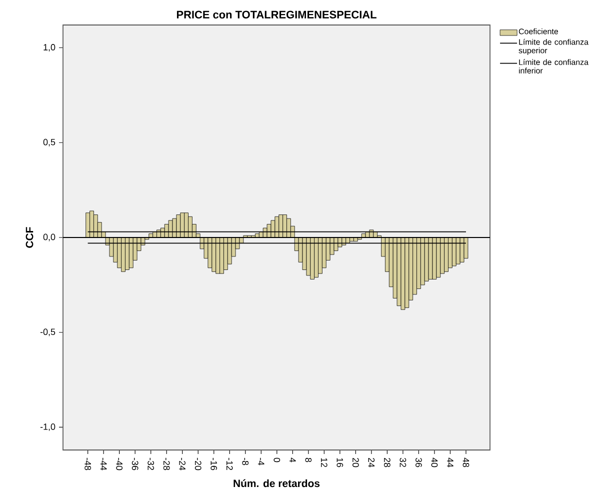  Describe the element at coordinates (355, 463) in the screenshot. I see `x-tick-label: 20` at that location.